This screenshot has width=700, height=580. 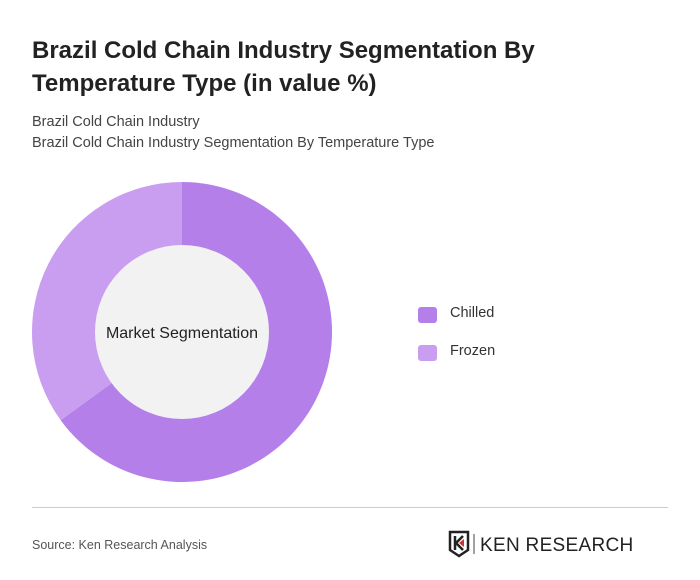 What do you see at coordinates (120, 545) in the screenshot?
I see `source-note: Source: Ken Research Analysis` at bounding box center [120, 545].